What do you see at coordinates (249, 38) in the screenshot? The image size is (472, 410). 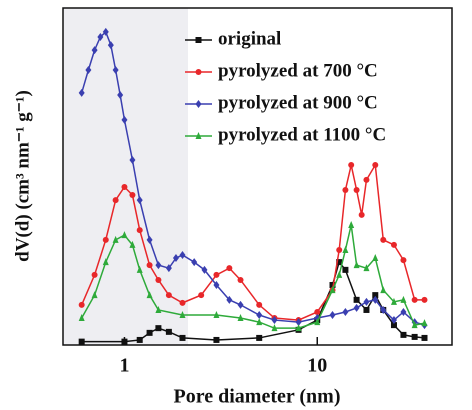 I see `legend-label: original` at bounding box center [249, 38].